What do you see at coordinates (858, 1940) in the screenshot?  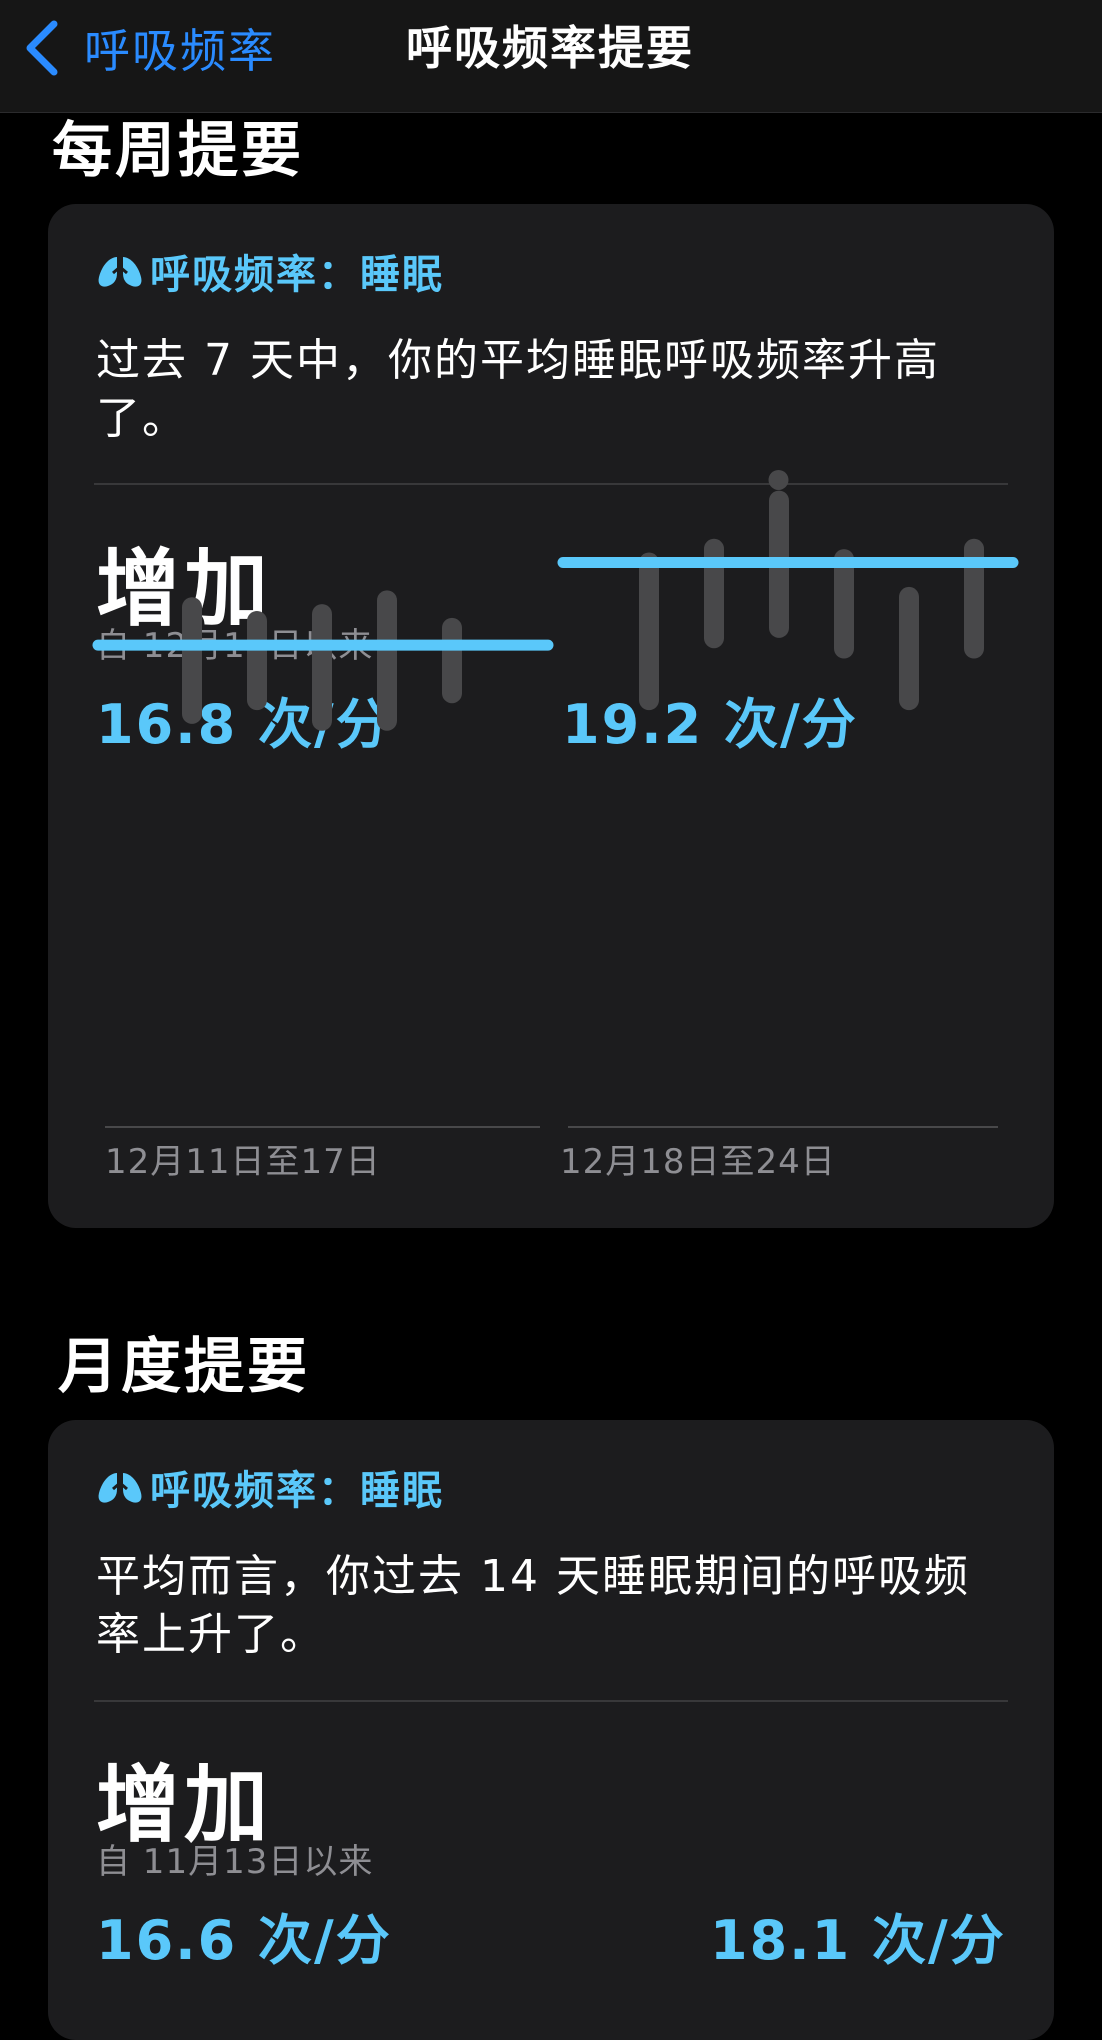 I see `current-period-average: 18.1 次/分` at bounding box center [858, 1940].